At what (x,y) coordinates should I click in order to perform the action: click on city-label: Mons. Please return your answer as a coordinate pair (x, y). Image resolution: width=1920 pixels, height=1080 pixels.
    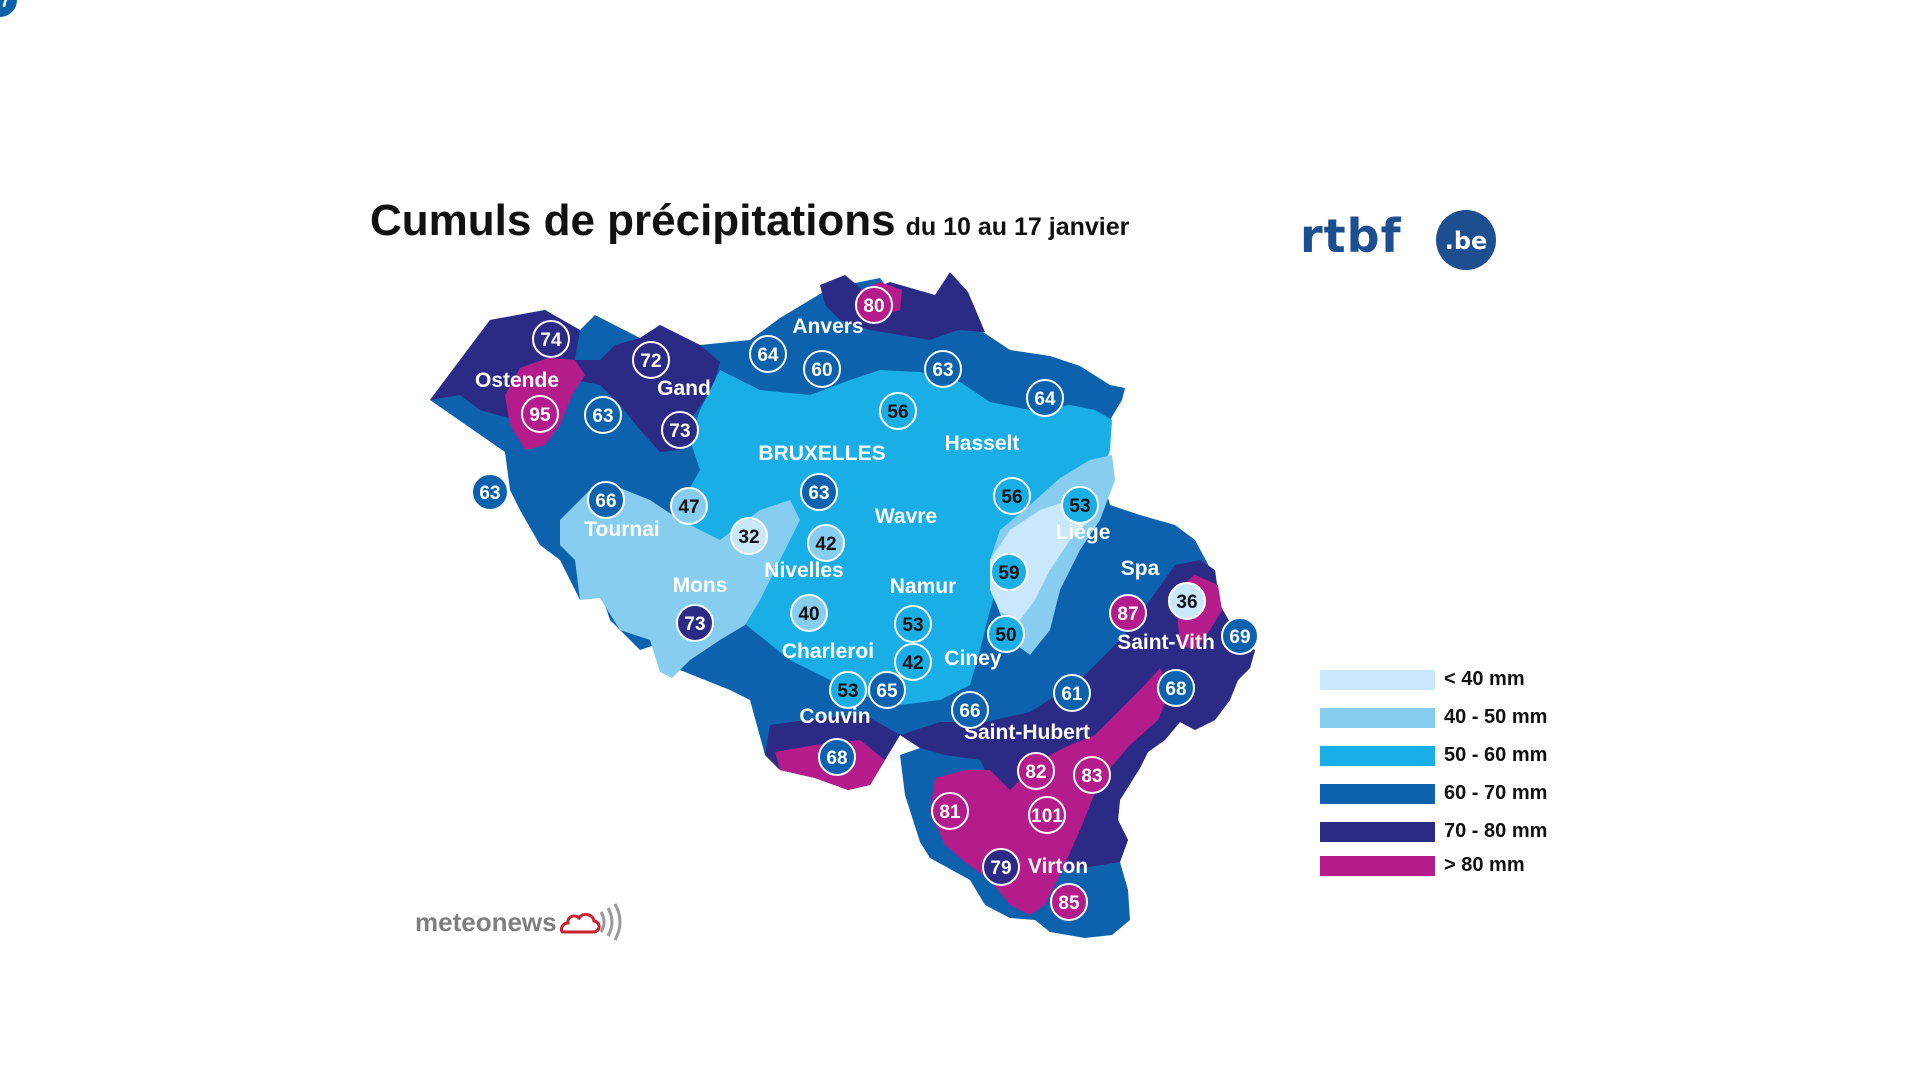
    Looking at the image, I should click on (700, 585).